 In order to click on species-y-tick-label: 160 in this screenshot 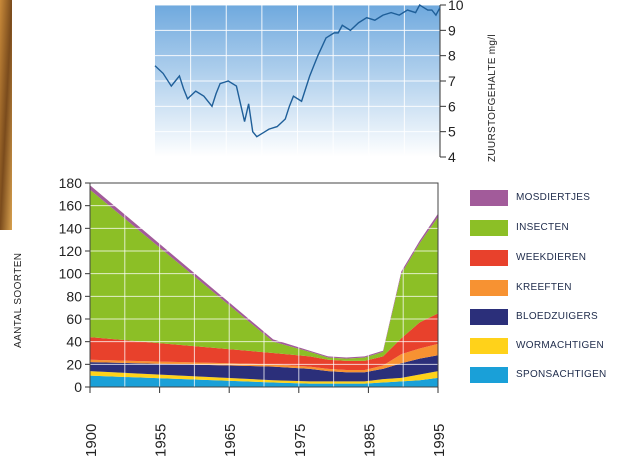, I will do `click(71, 206)`.